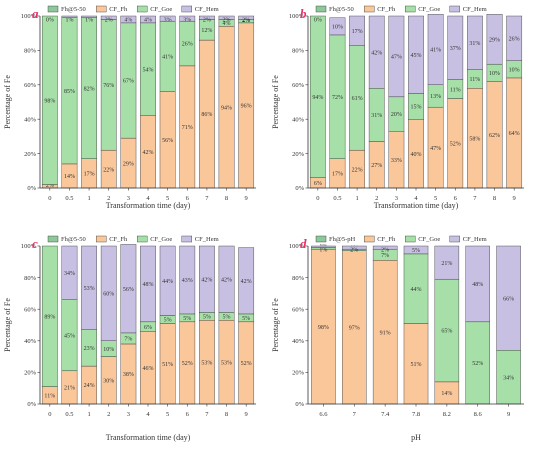 The height and width of the screenshot is (451, 535). What do you see at coordinates (416, 414) in the screenshot?
I see `x-tick-label: 7.8` at bounding box center [416, 414].